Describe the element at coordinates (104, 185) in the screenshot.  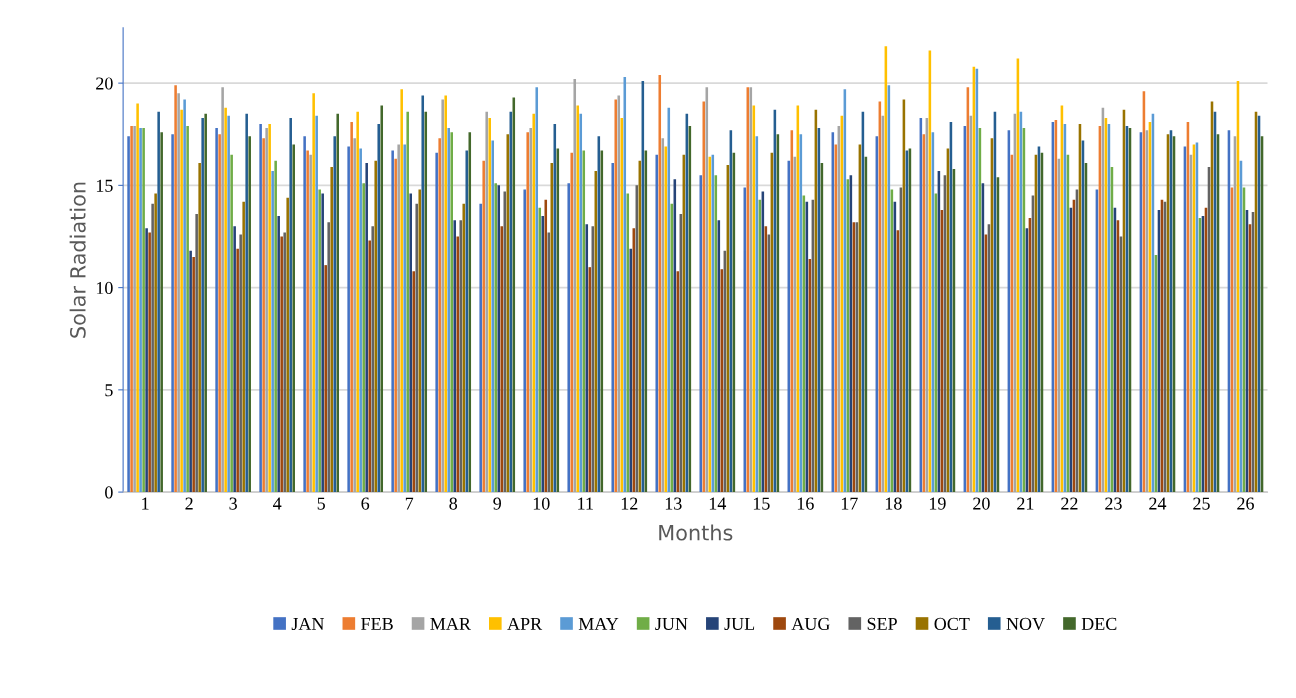
I see `y-tick-label: 15` at that location.